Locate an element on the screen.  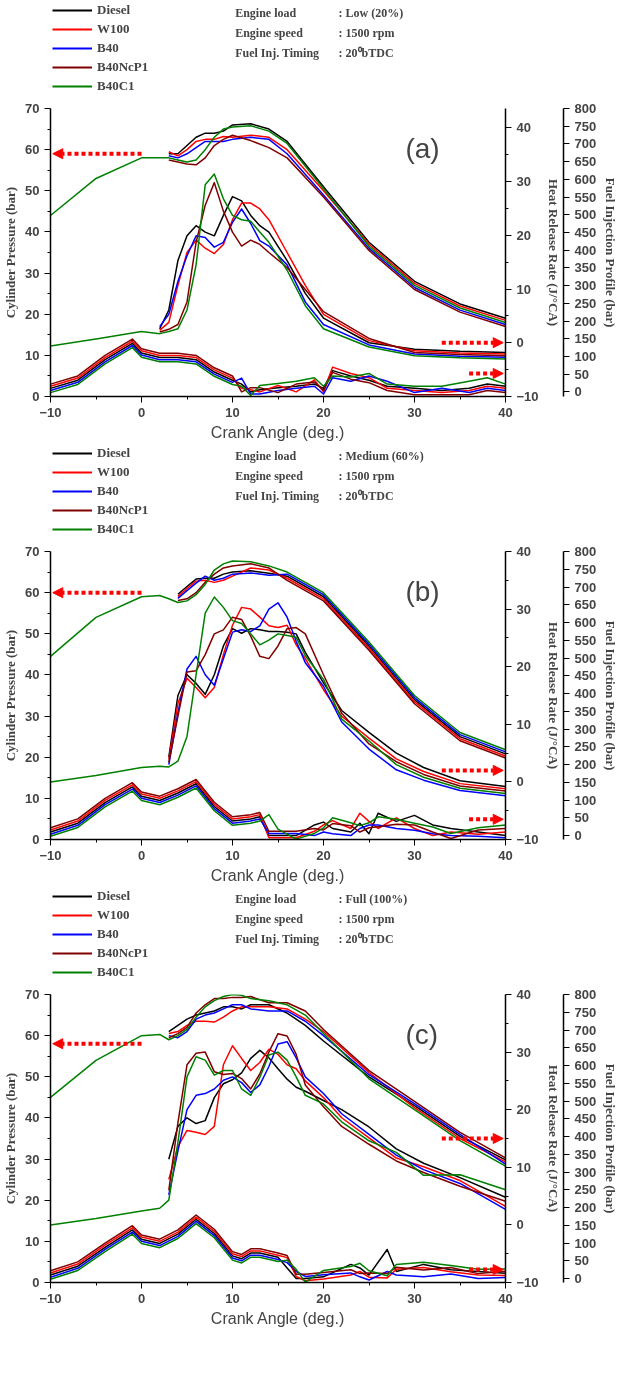
y2-tick-label: 40 is located at coordinates (523, 994).